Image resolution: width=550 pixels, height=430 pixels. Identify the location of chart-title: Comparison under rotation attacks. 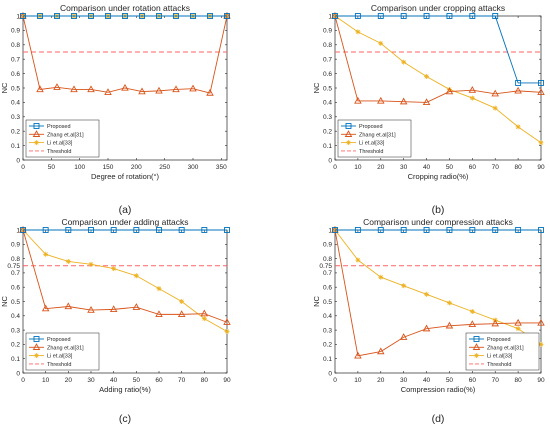
(125, 8).